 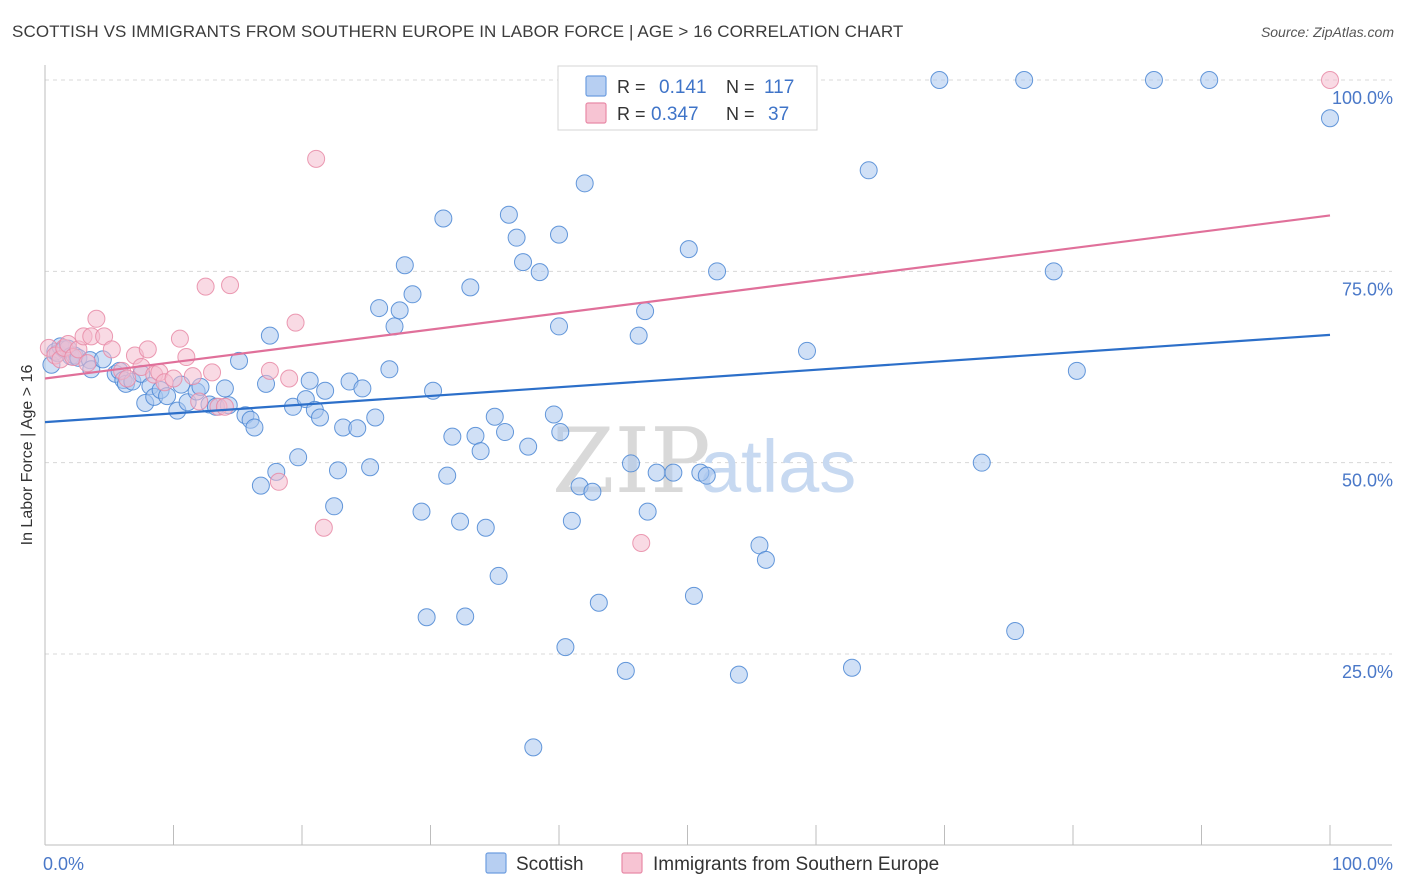 I want to click on bottom-legend-swatch-immigrants, so click(x=632, y=863).